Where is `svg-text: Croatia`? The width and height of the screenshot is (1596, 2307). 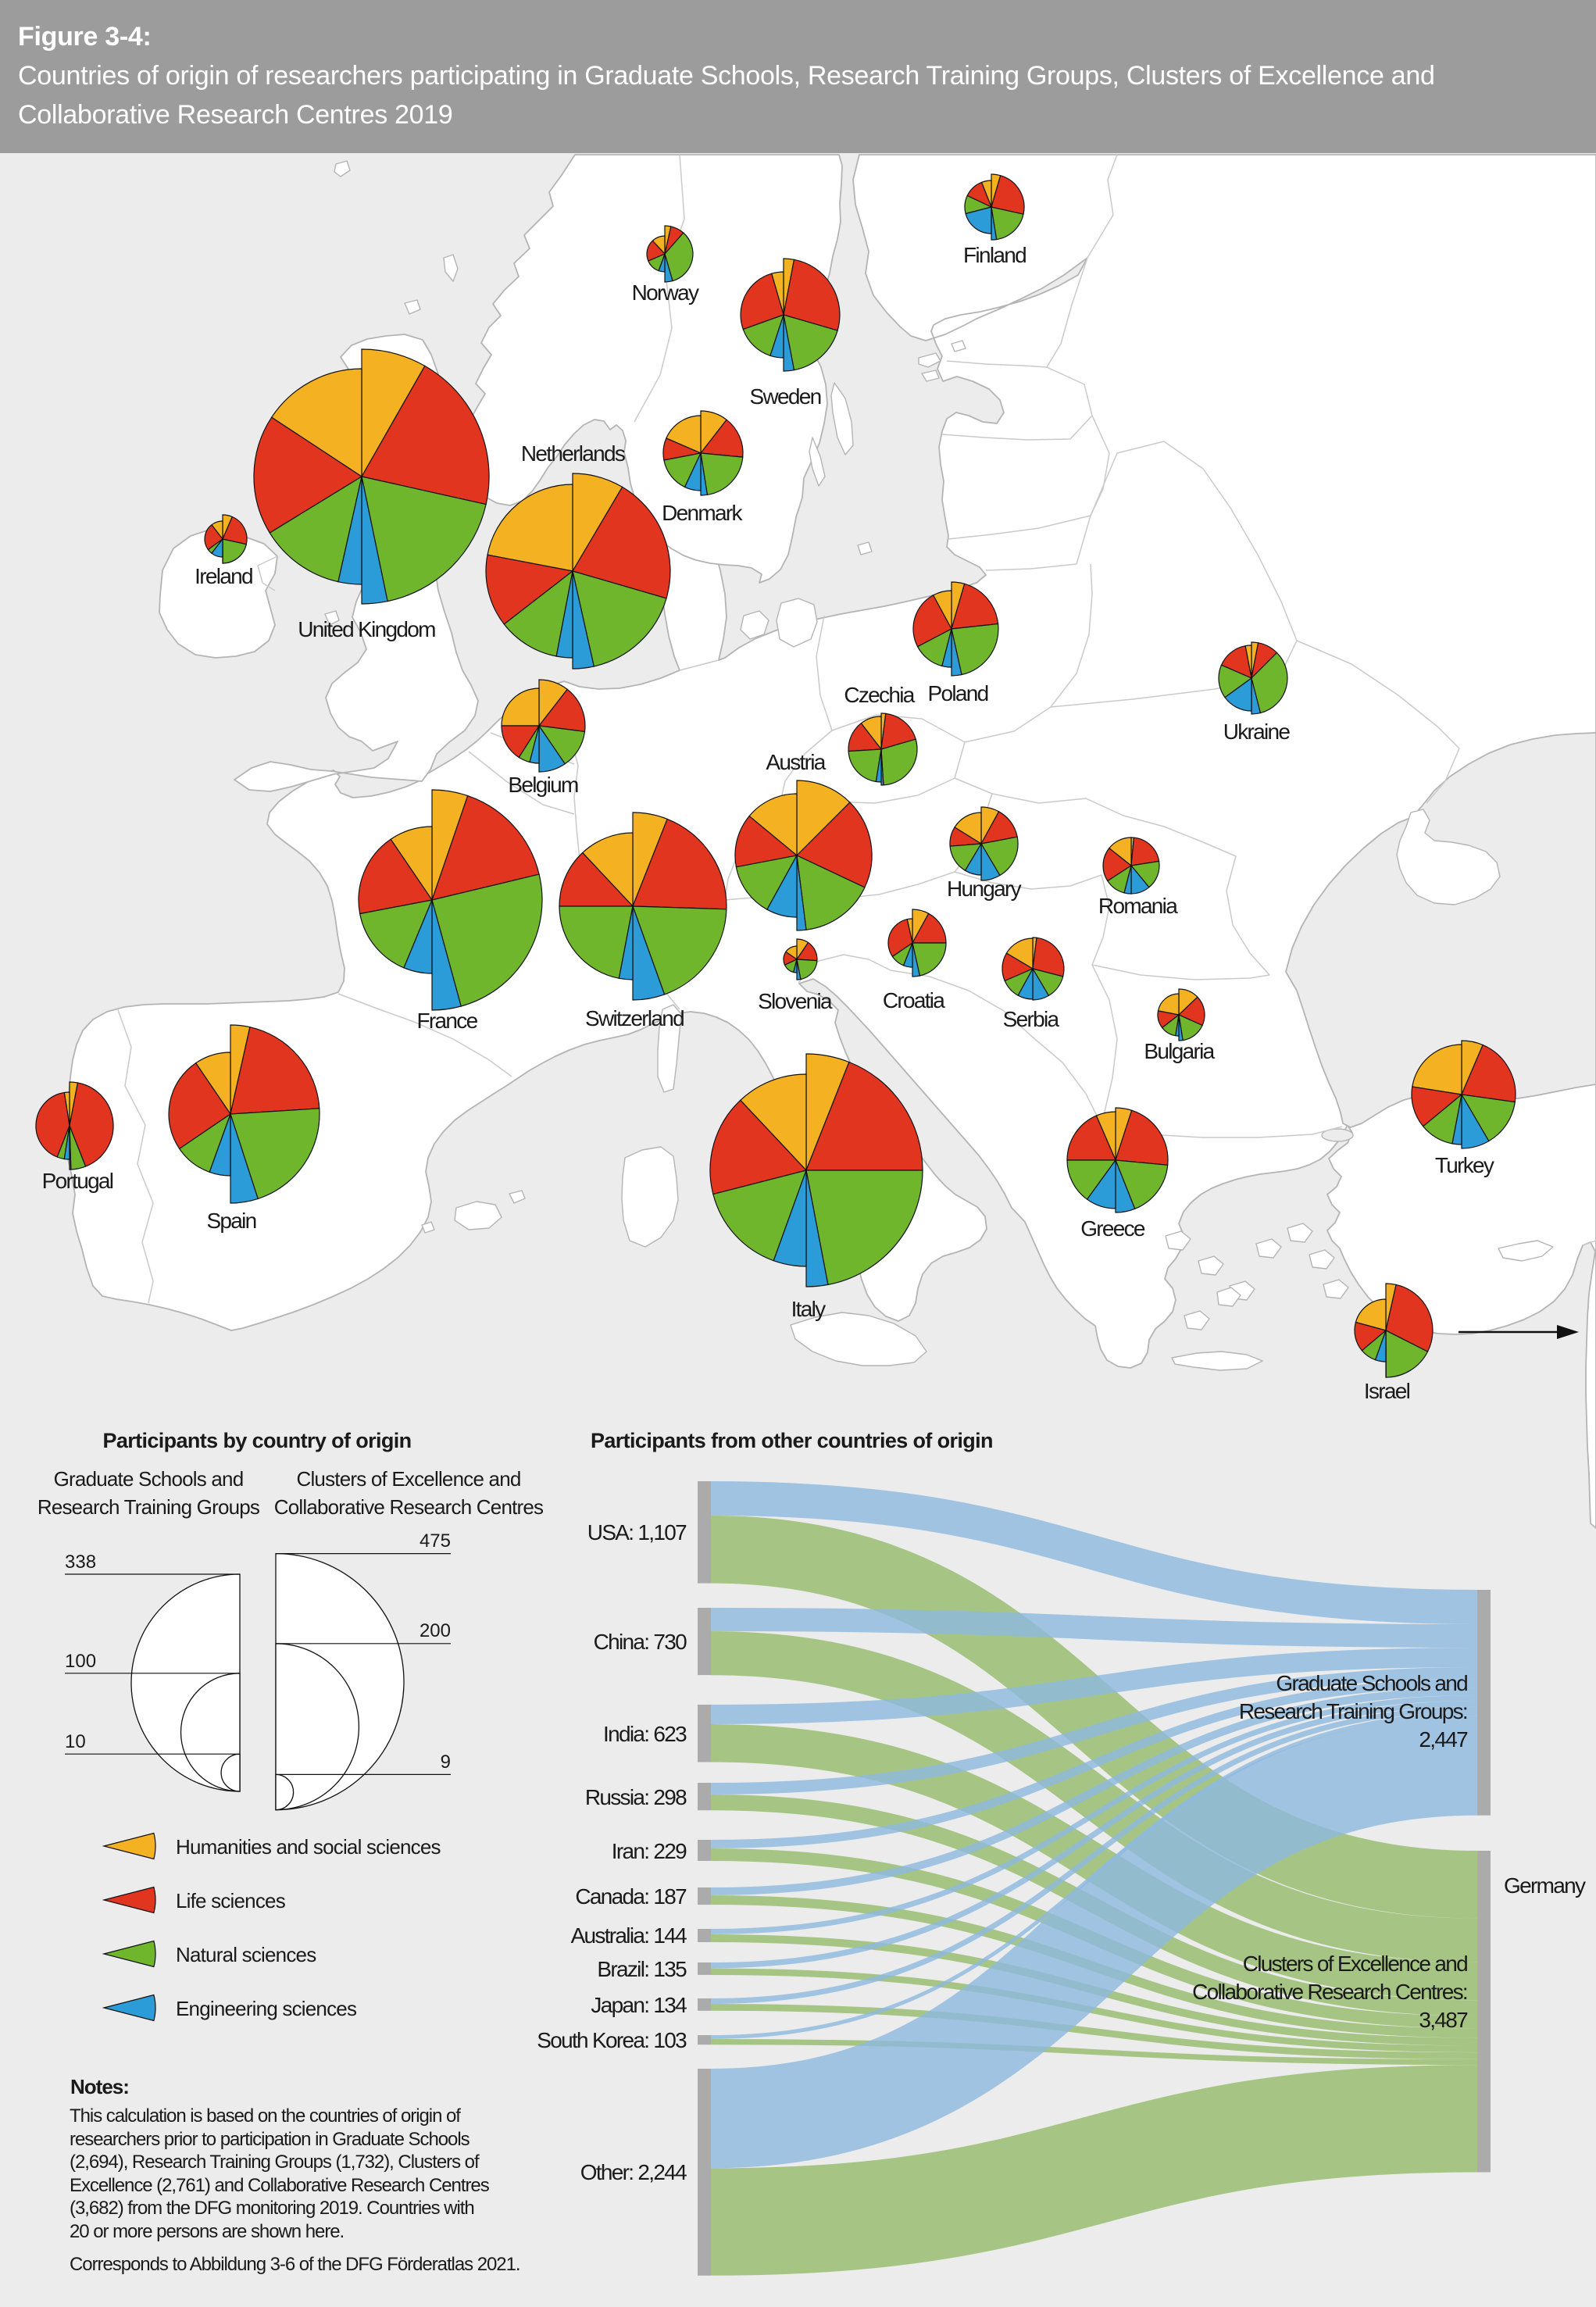
svg-text: Croatia is located at coordinates (914, 1000).